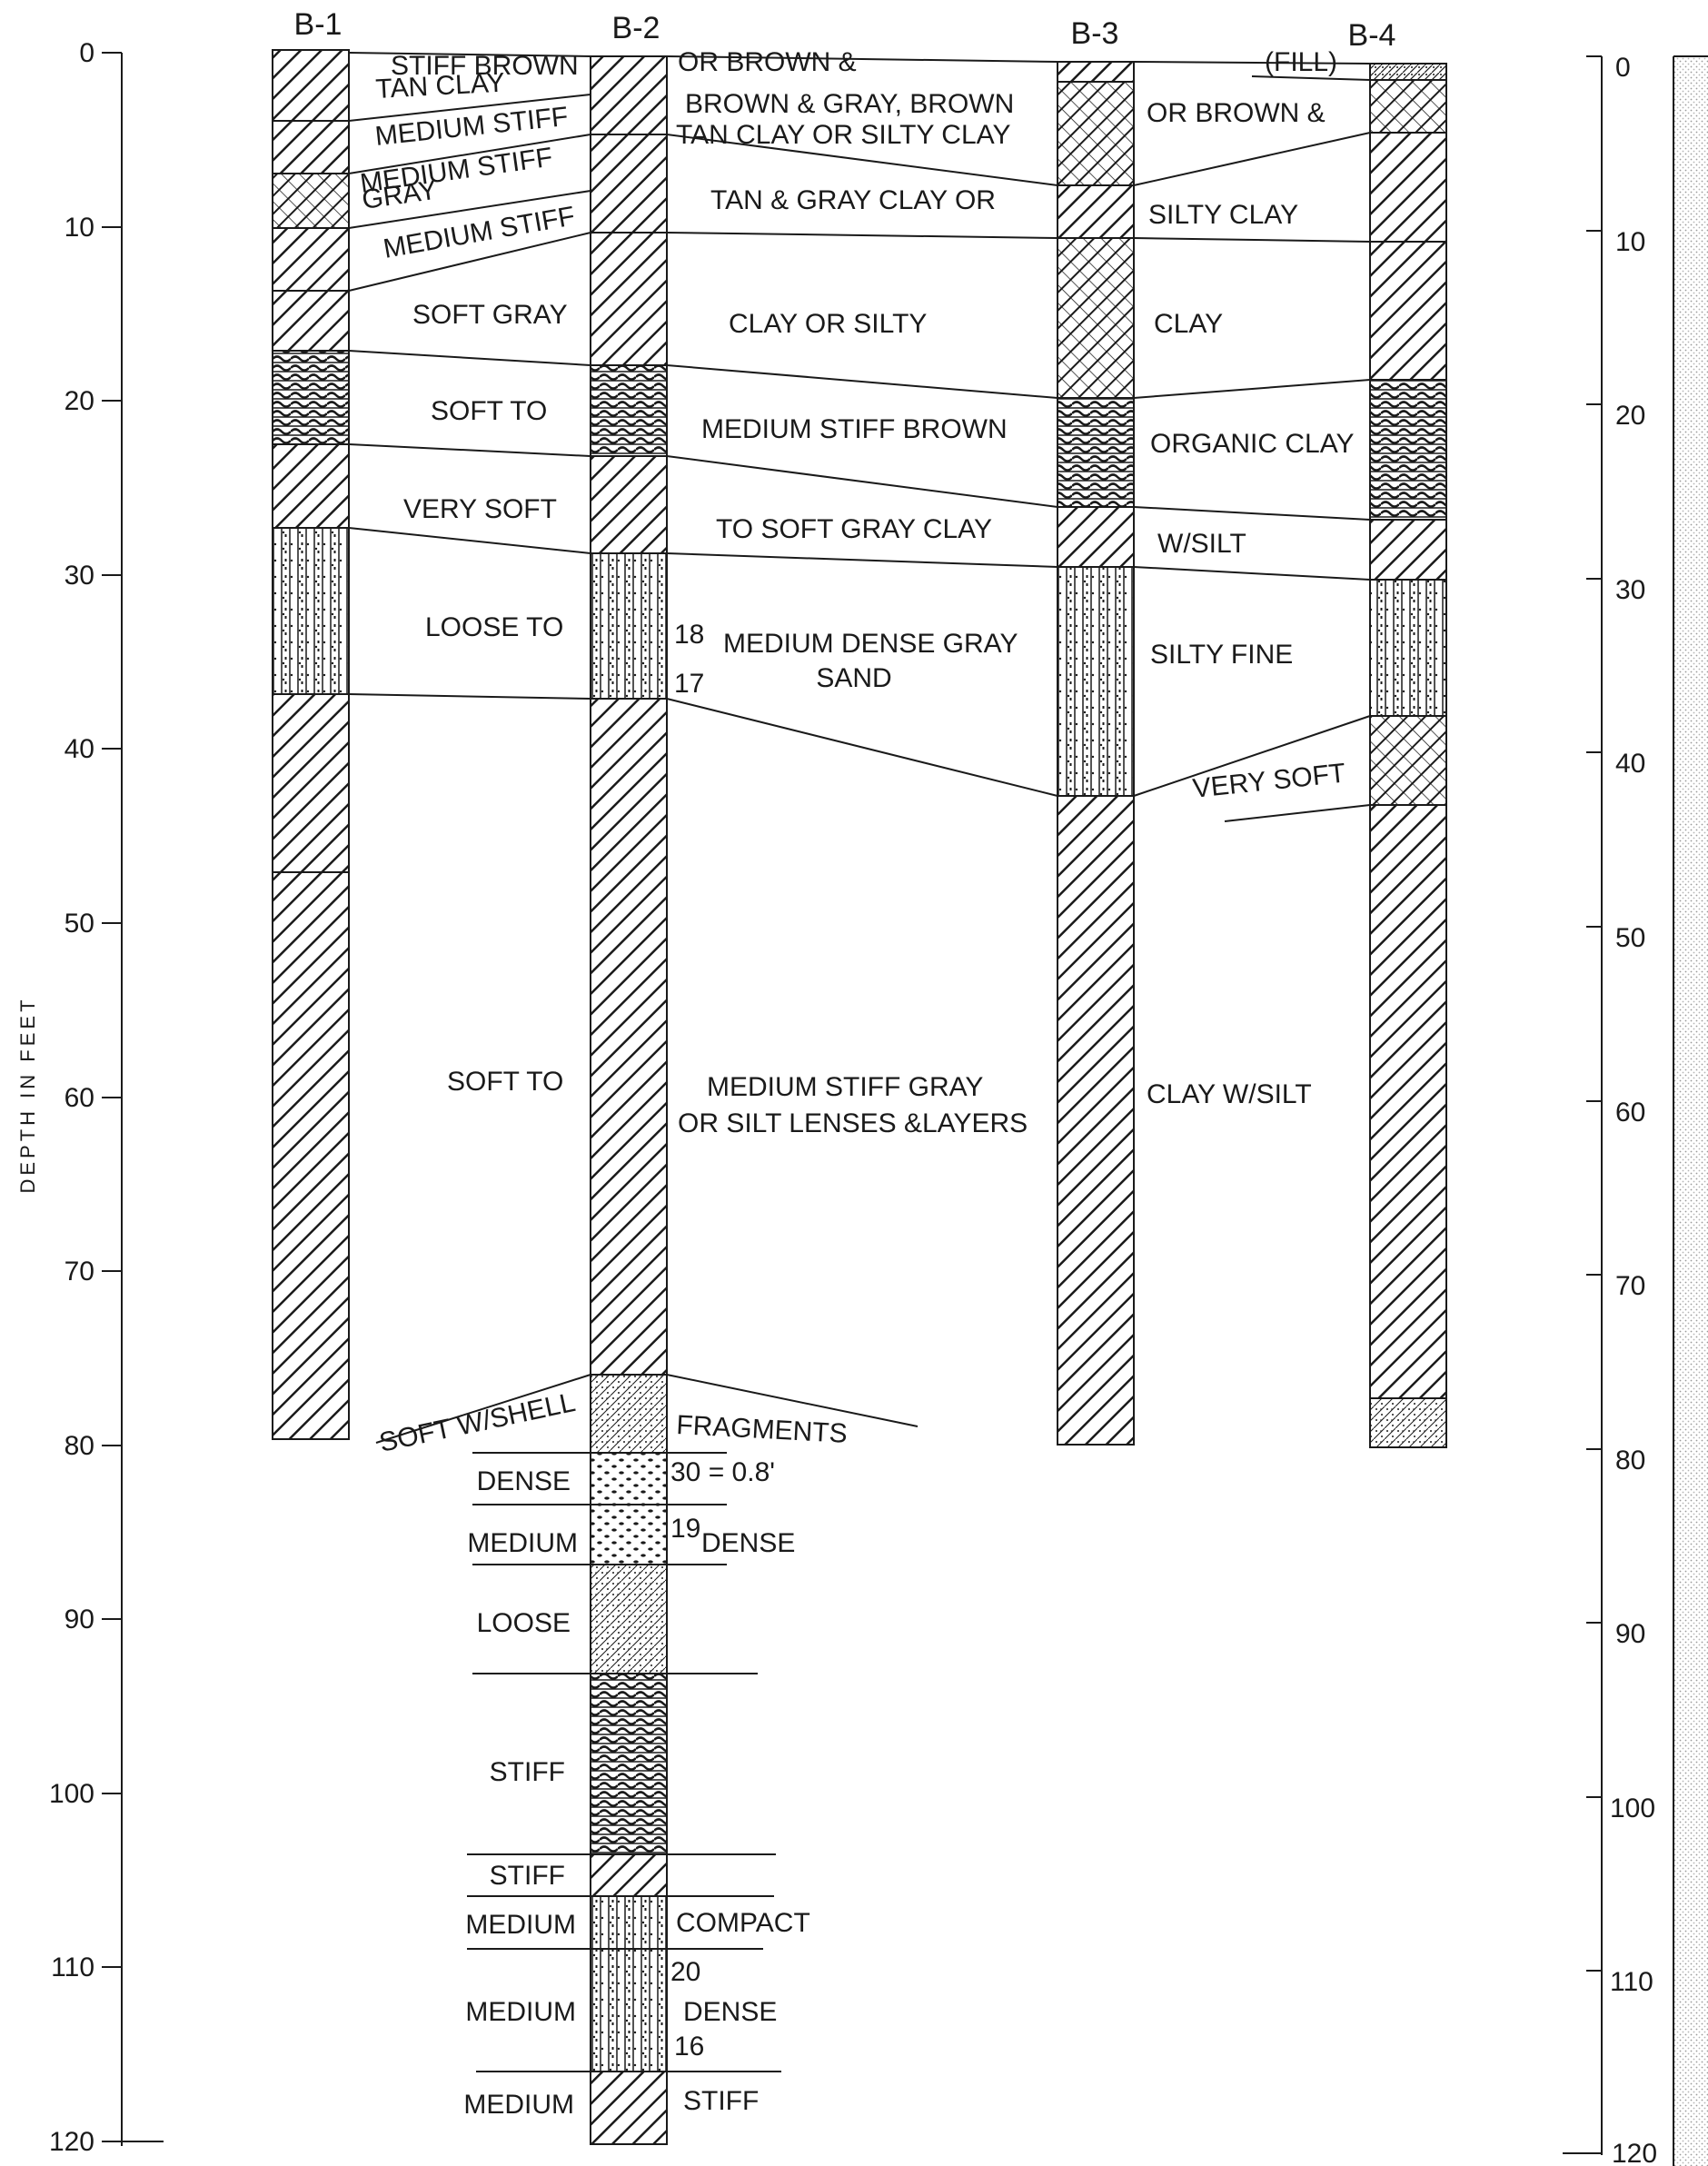  What do you see at coordinates (685, 1972) in the screenshot?
I see `blow-count-20: 20` at bounding box center [685, 1972].